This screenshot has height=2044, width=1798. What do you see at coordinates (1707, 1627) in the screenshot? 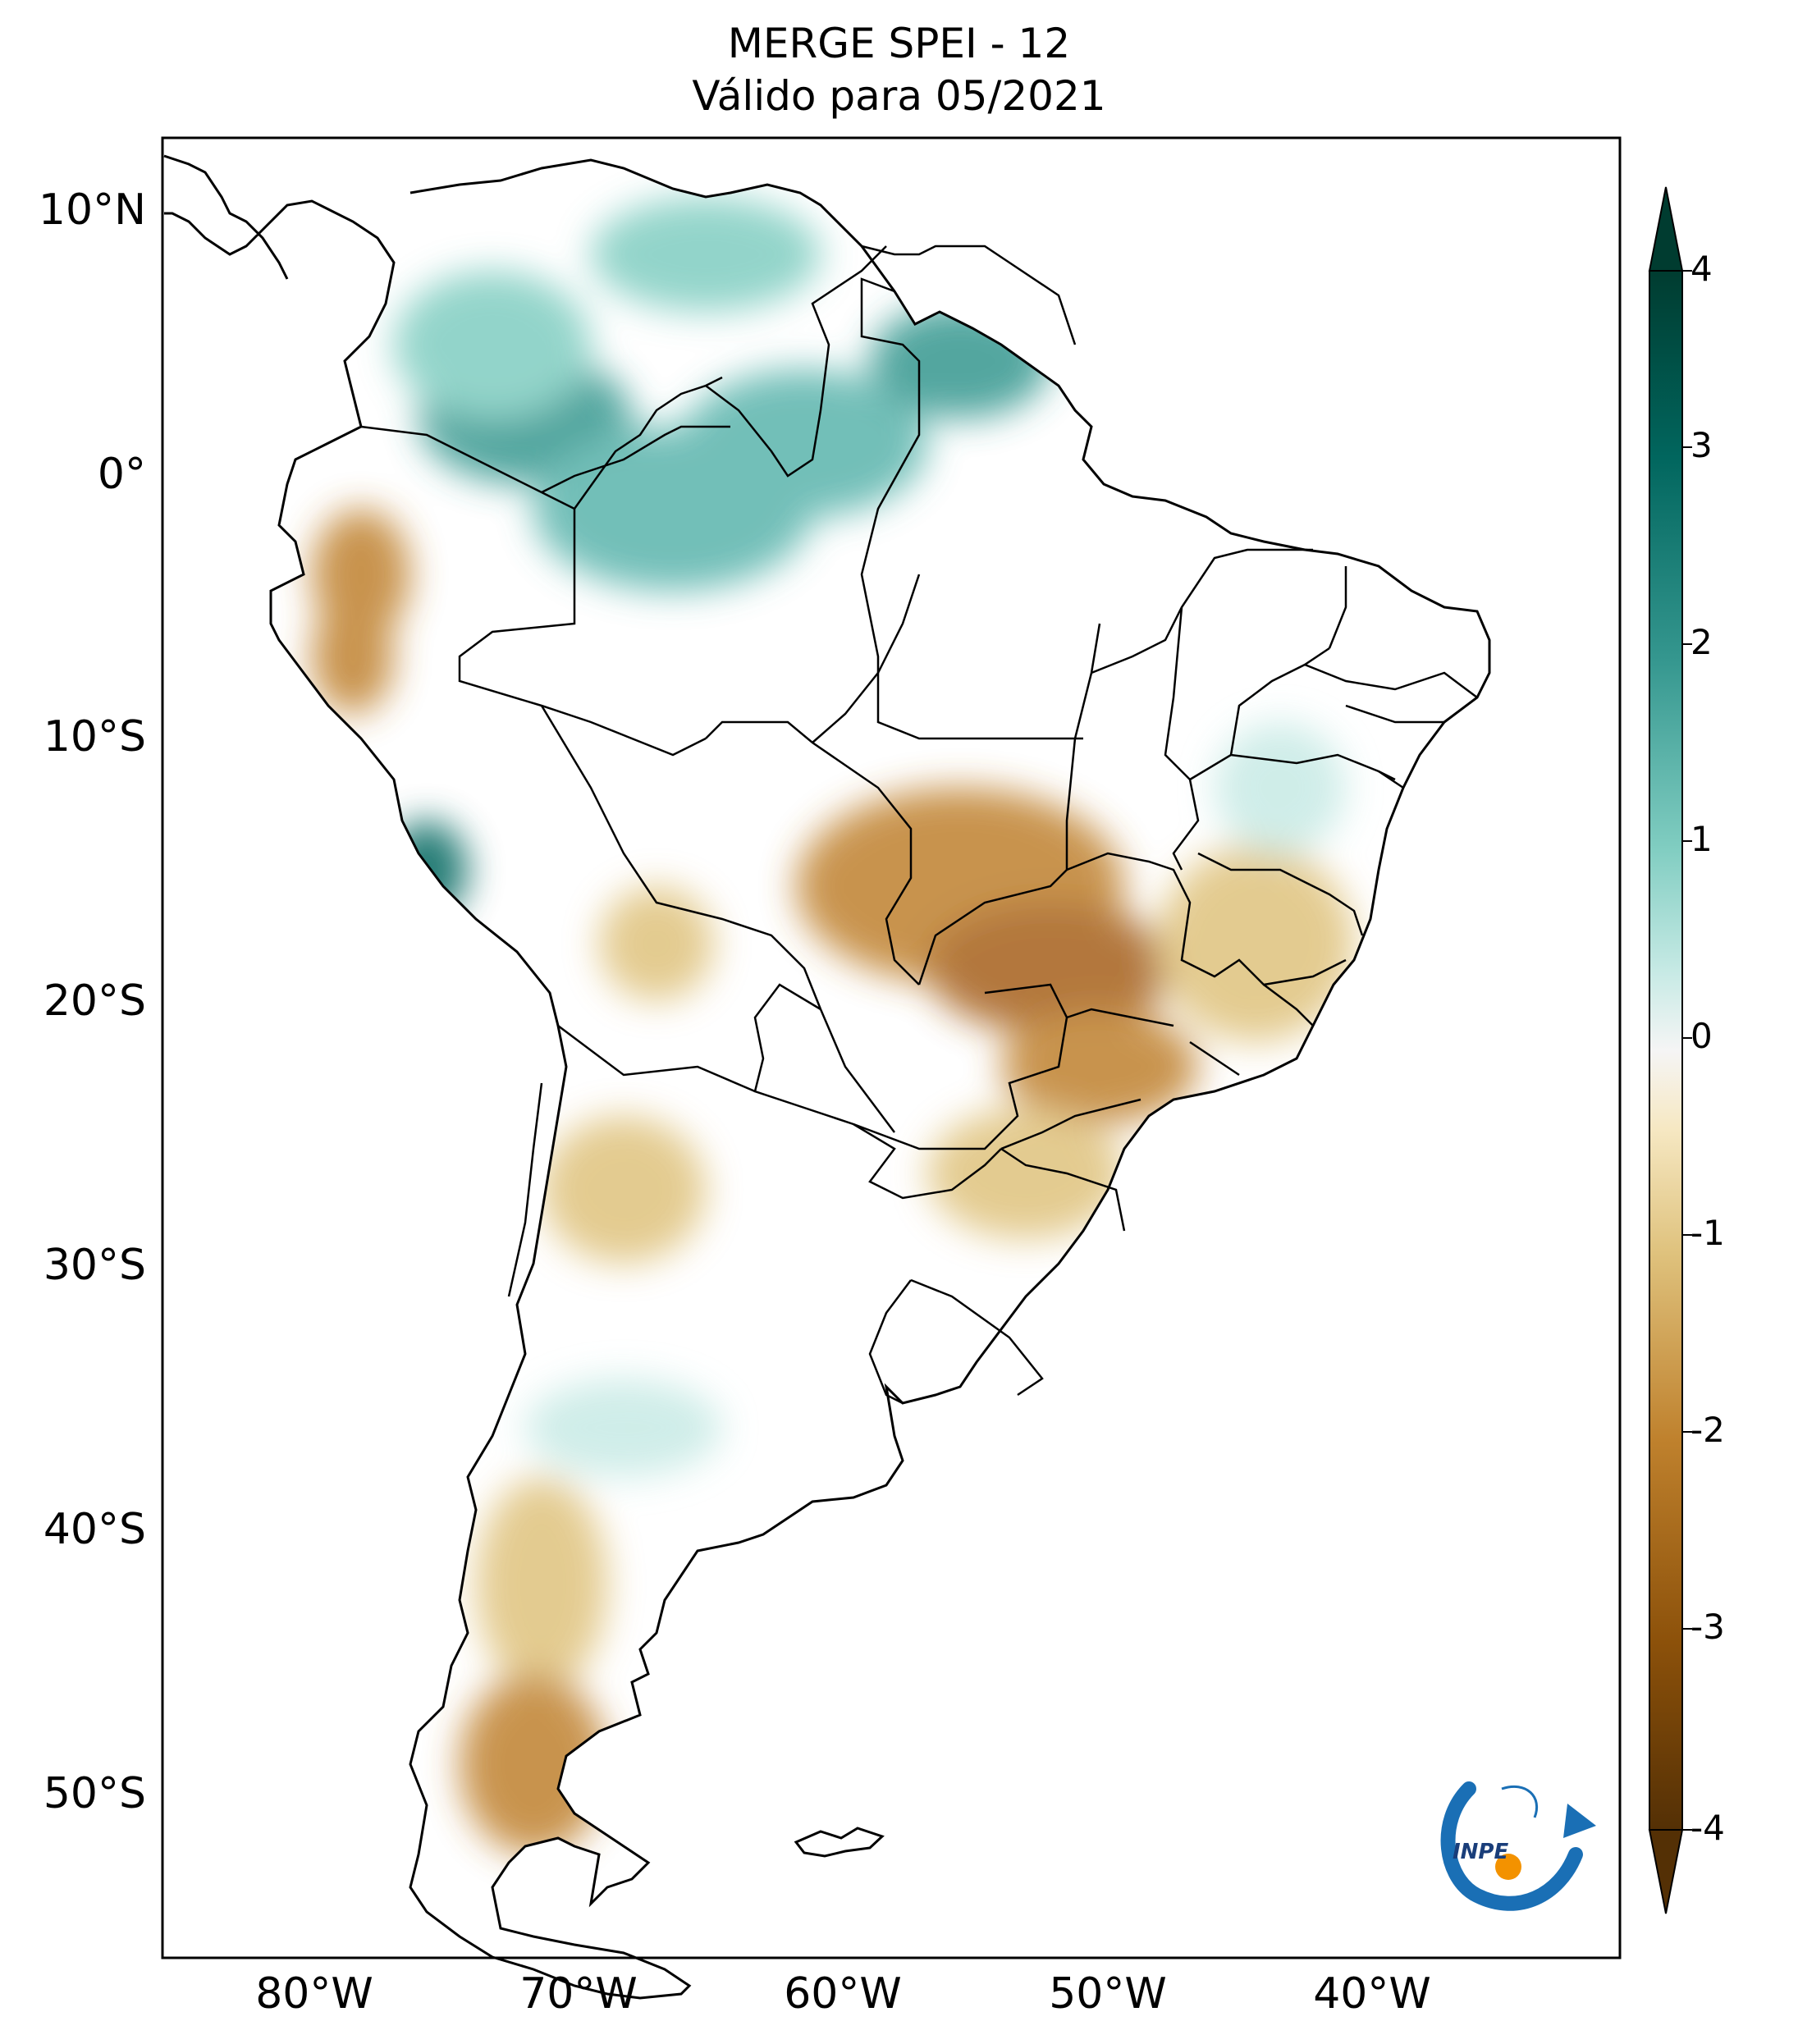
I see `colorbar-tick-neg3: -3` at bounding box center [1707, 1627].